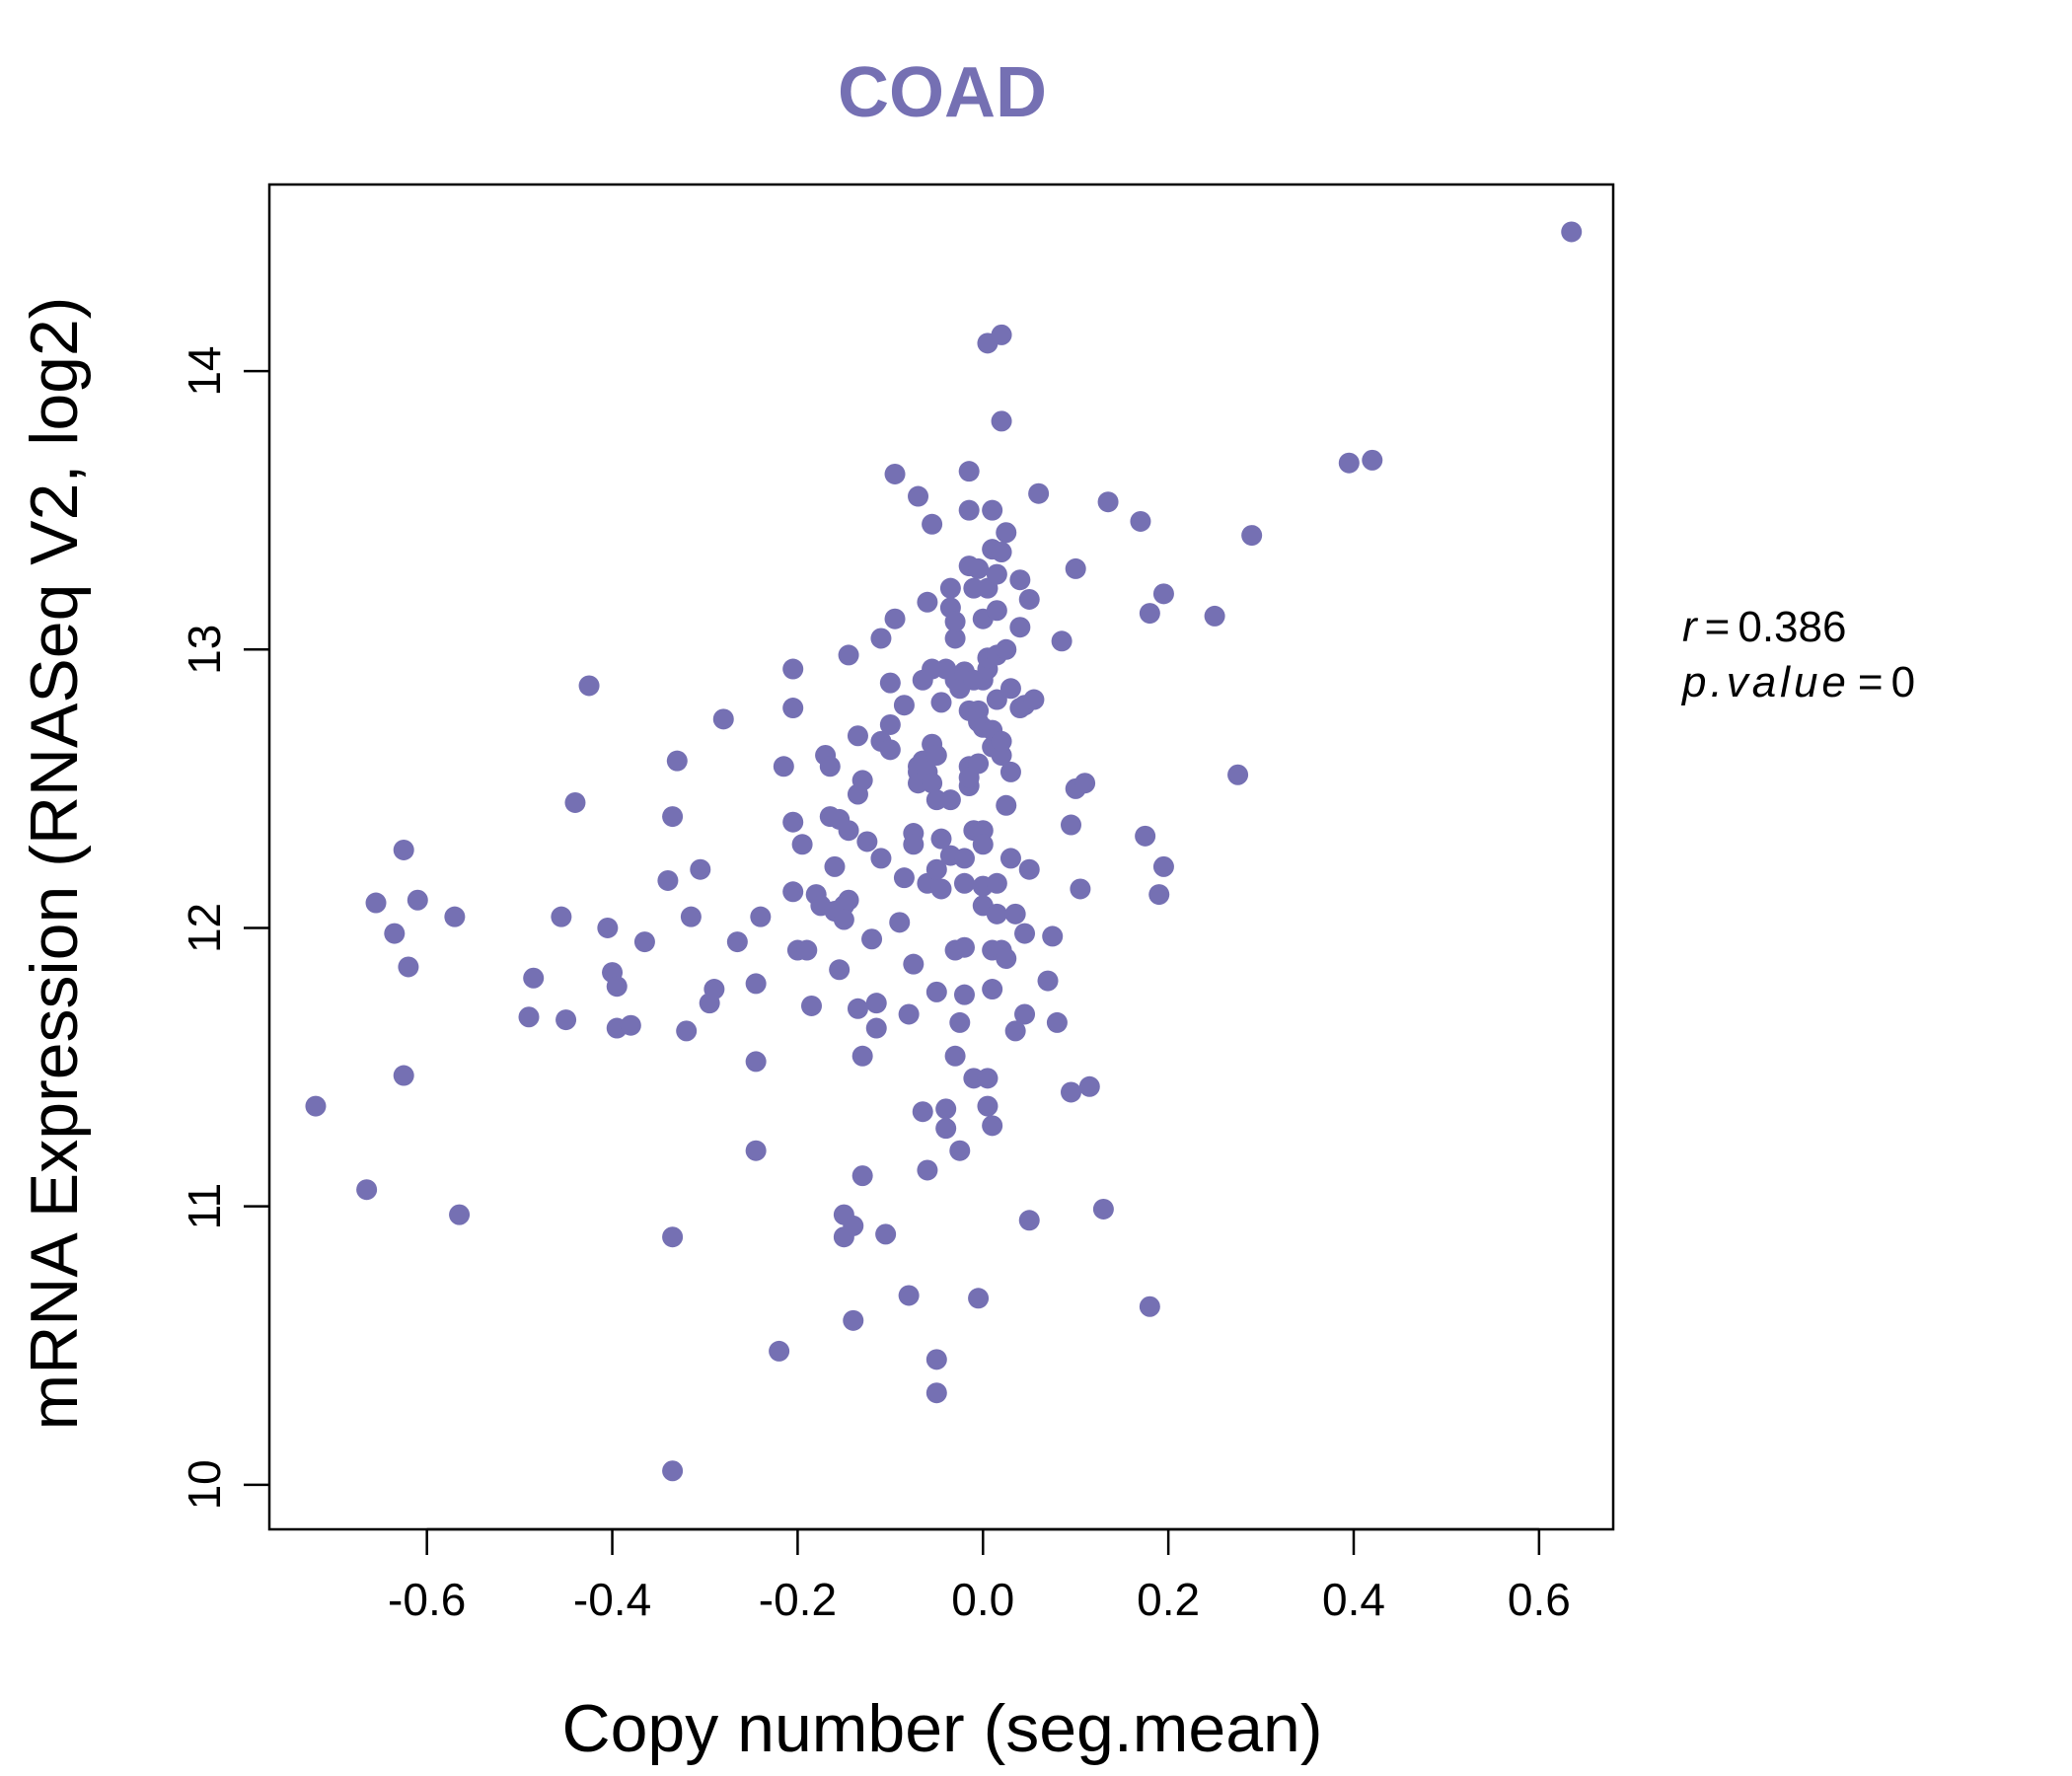 The width and height of the screenshot is (2072, 1776). I want to click on chart-title: COAD, so click(943, 93).